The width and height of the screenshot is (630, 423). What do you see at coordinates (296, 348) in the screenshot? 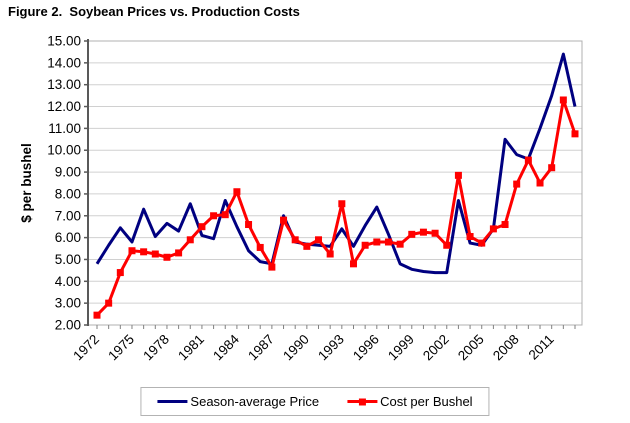
I see `x-tick-label: 1990` at bounding box center [296, 348].